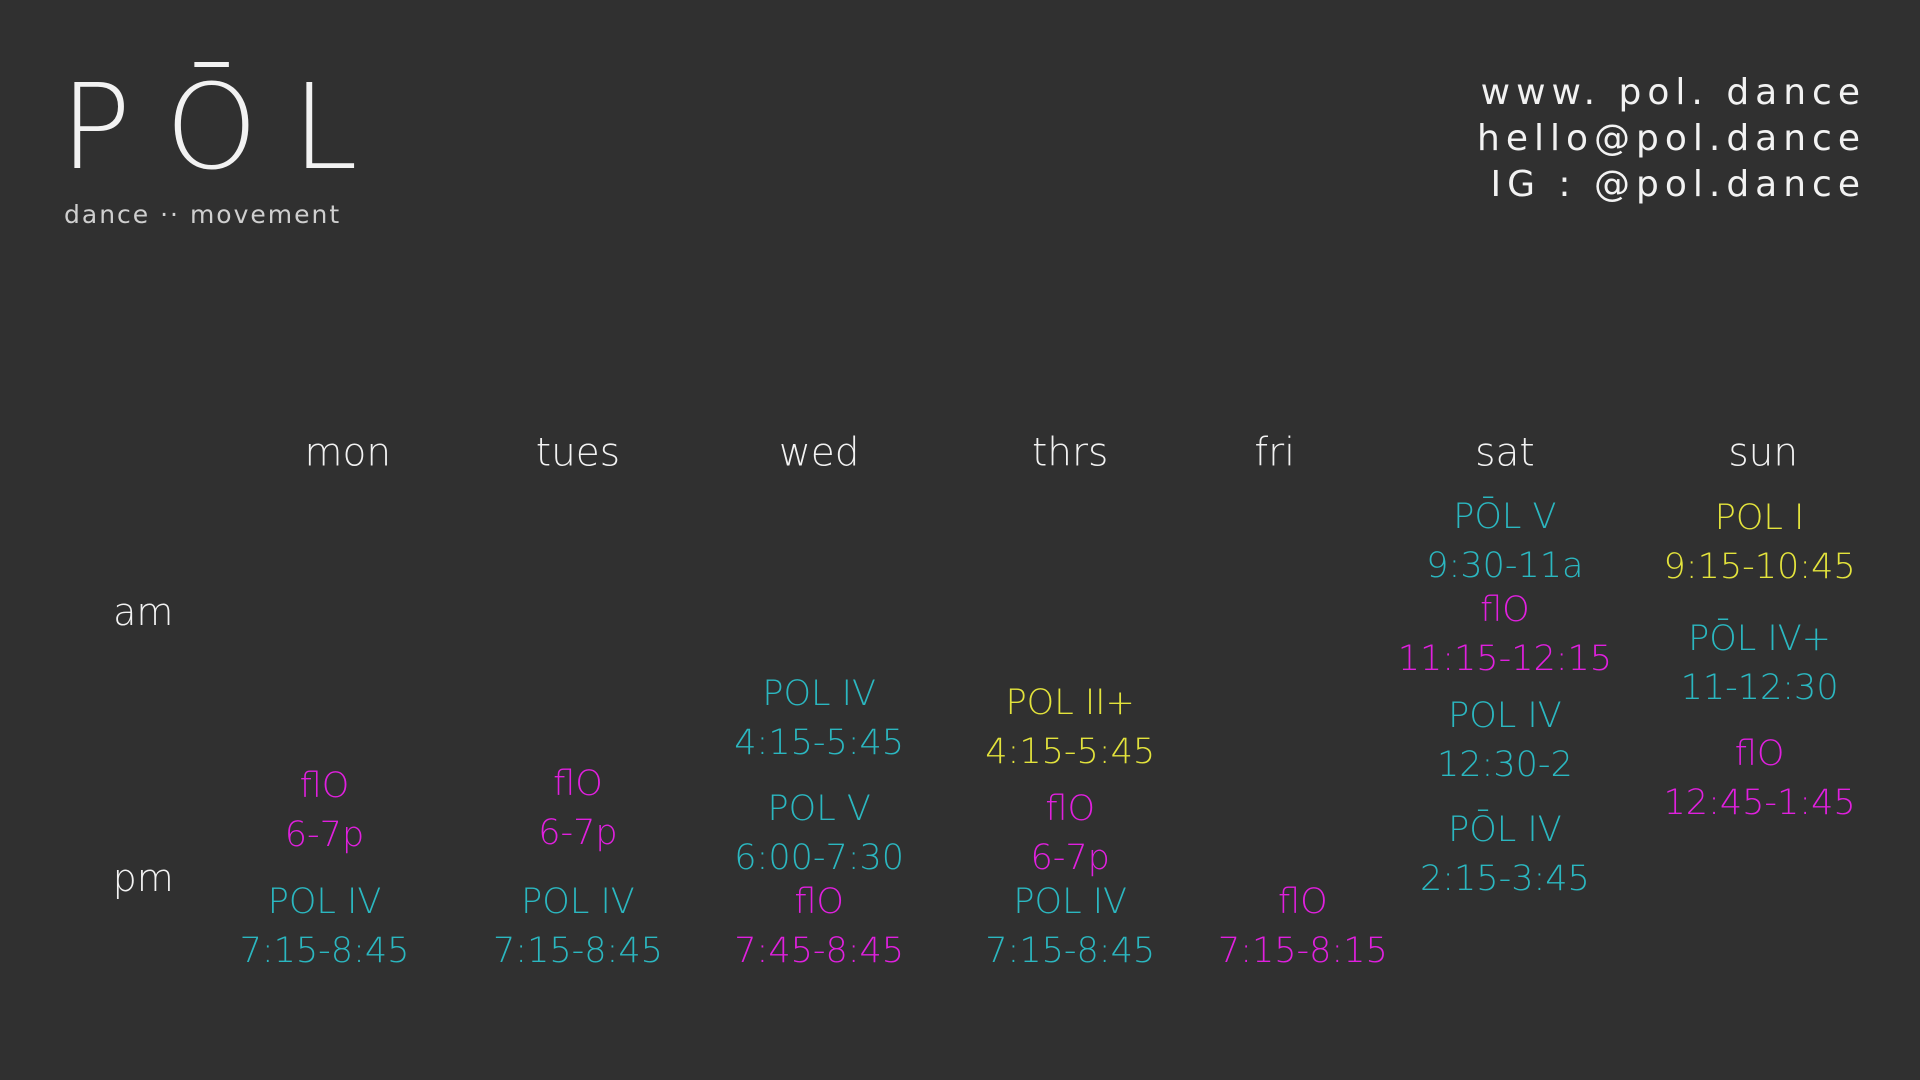 The image size is (1920, 1080). Describe the element at coordinates (1070, 453) in the screenshot. I see `day-label: thrs` at that location.